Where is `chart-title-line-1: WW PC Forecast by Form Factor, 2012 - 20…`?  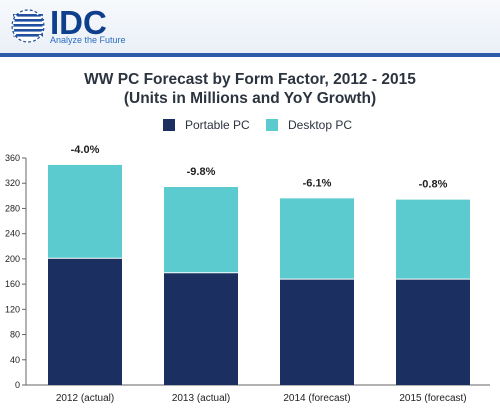 chart-title-line-1: WW PC Forecast by Form Factor, 2012 - 20… is located at coordinates (250, 79).